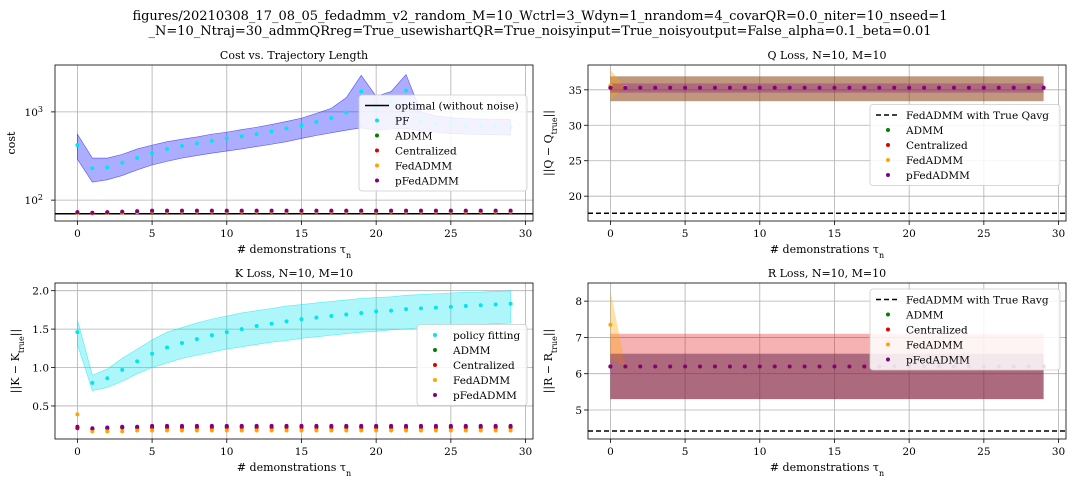 The image size is (1080, 486). Describe the element at coordinates (294, 273) in the screenshot. I see `panel-title: K Loss, N=10, M=10` at that location.